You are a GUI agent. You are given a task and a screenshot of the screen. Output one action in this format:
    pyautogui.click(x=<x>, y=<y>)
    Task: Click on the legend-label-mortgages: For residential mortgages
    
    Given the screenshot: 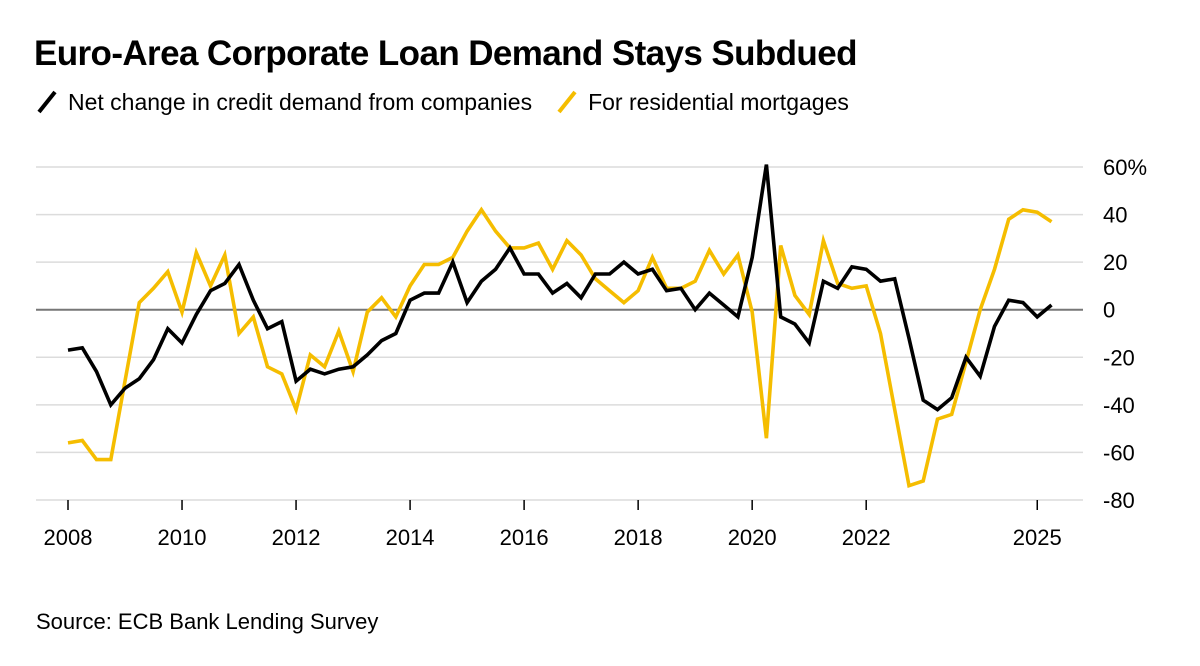 What is the action you would take?
    pyautogui.click(x=718, y=101)
    